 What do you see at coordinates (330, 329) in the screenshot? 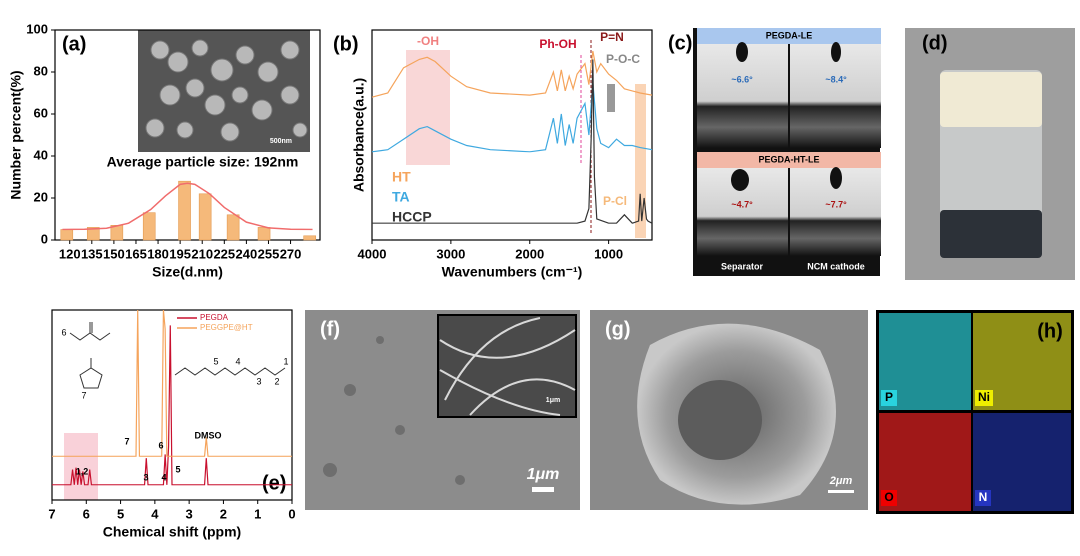
I see `panel-label: (f)` at bounding box center [330, 329].